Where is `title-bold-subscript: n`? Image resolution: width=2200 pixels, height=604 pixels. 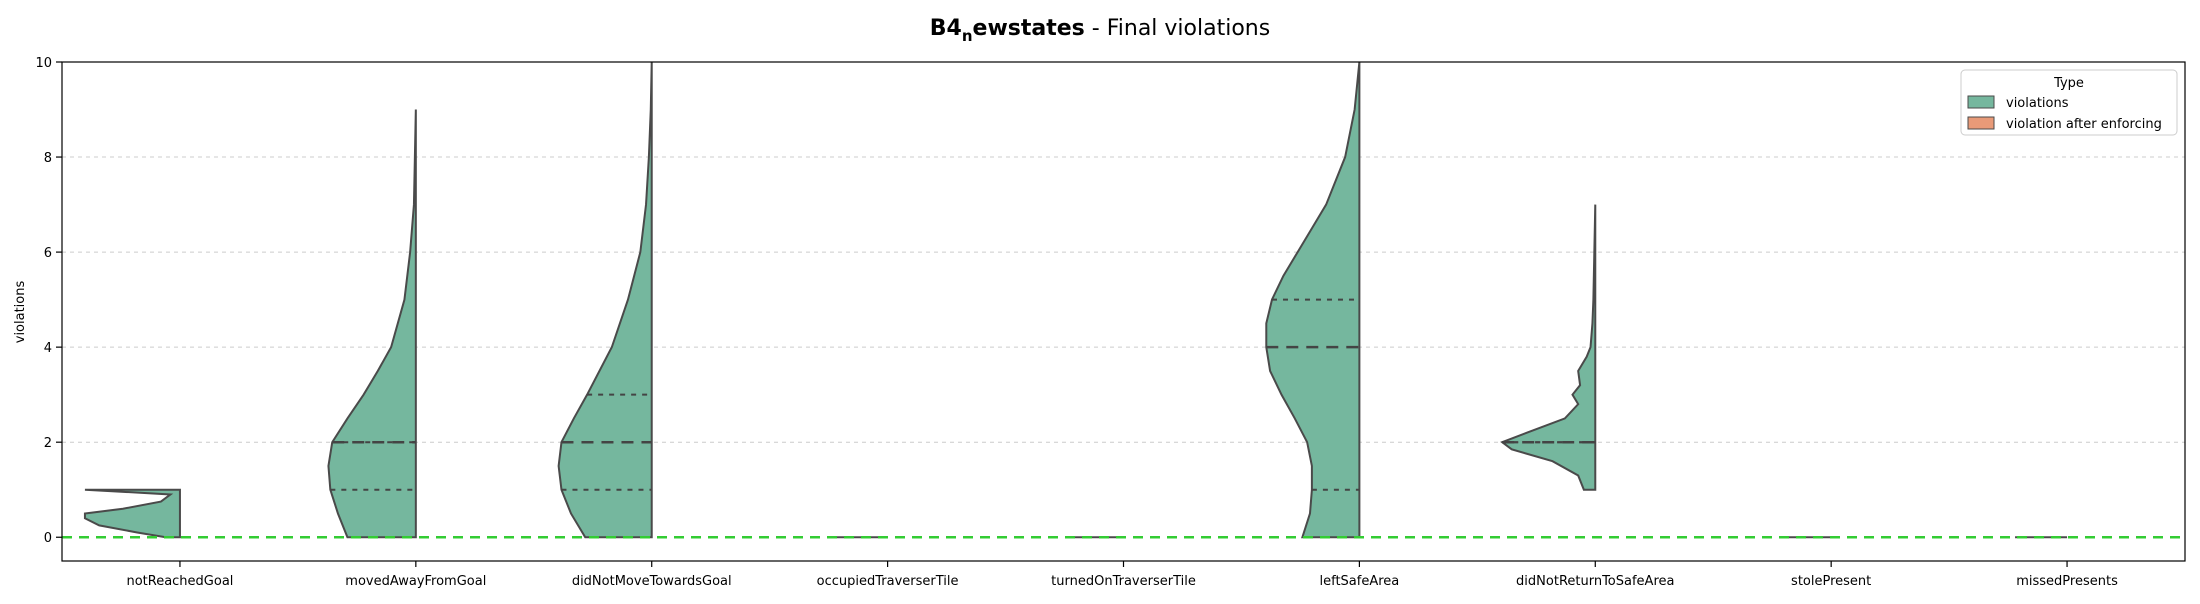 title-bold-subscript: n is located at coordinates (967, 36).